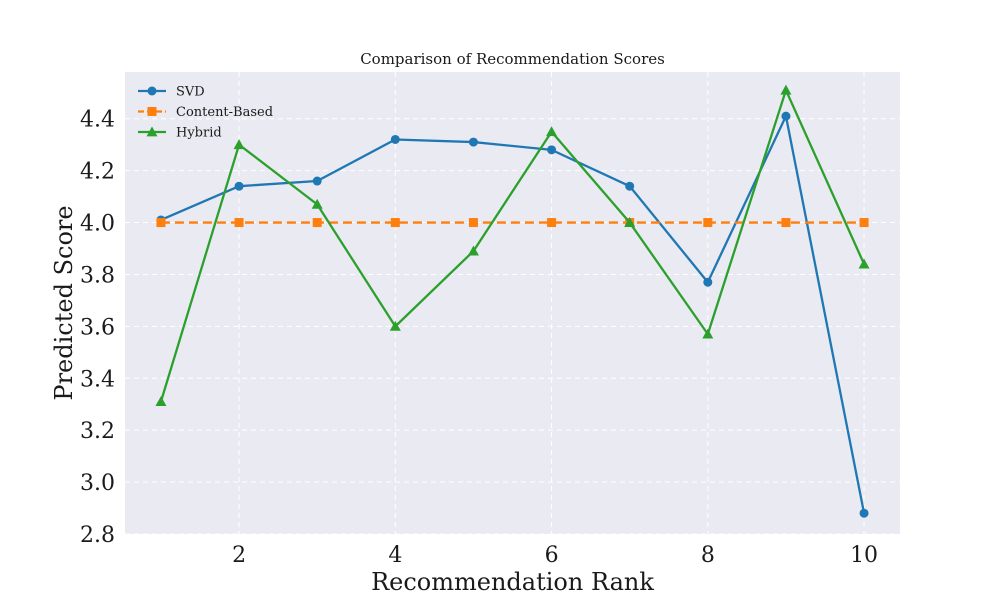 The width and height of the screenshot is (1000, 605). What do you see at coordinates (512, 223) in the screenshot?
I see `series-content-based` at bounding box center [512, 223].